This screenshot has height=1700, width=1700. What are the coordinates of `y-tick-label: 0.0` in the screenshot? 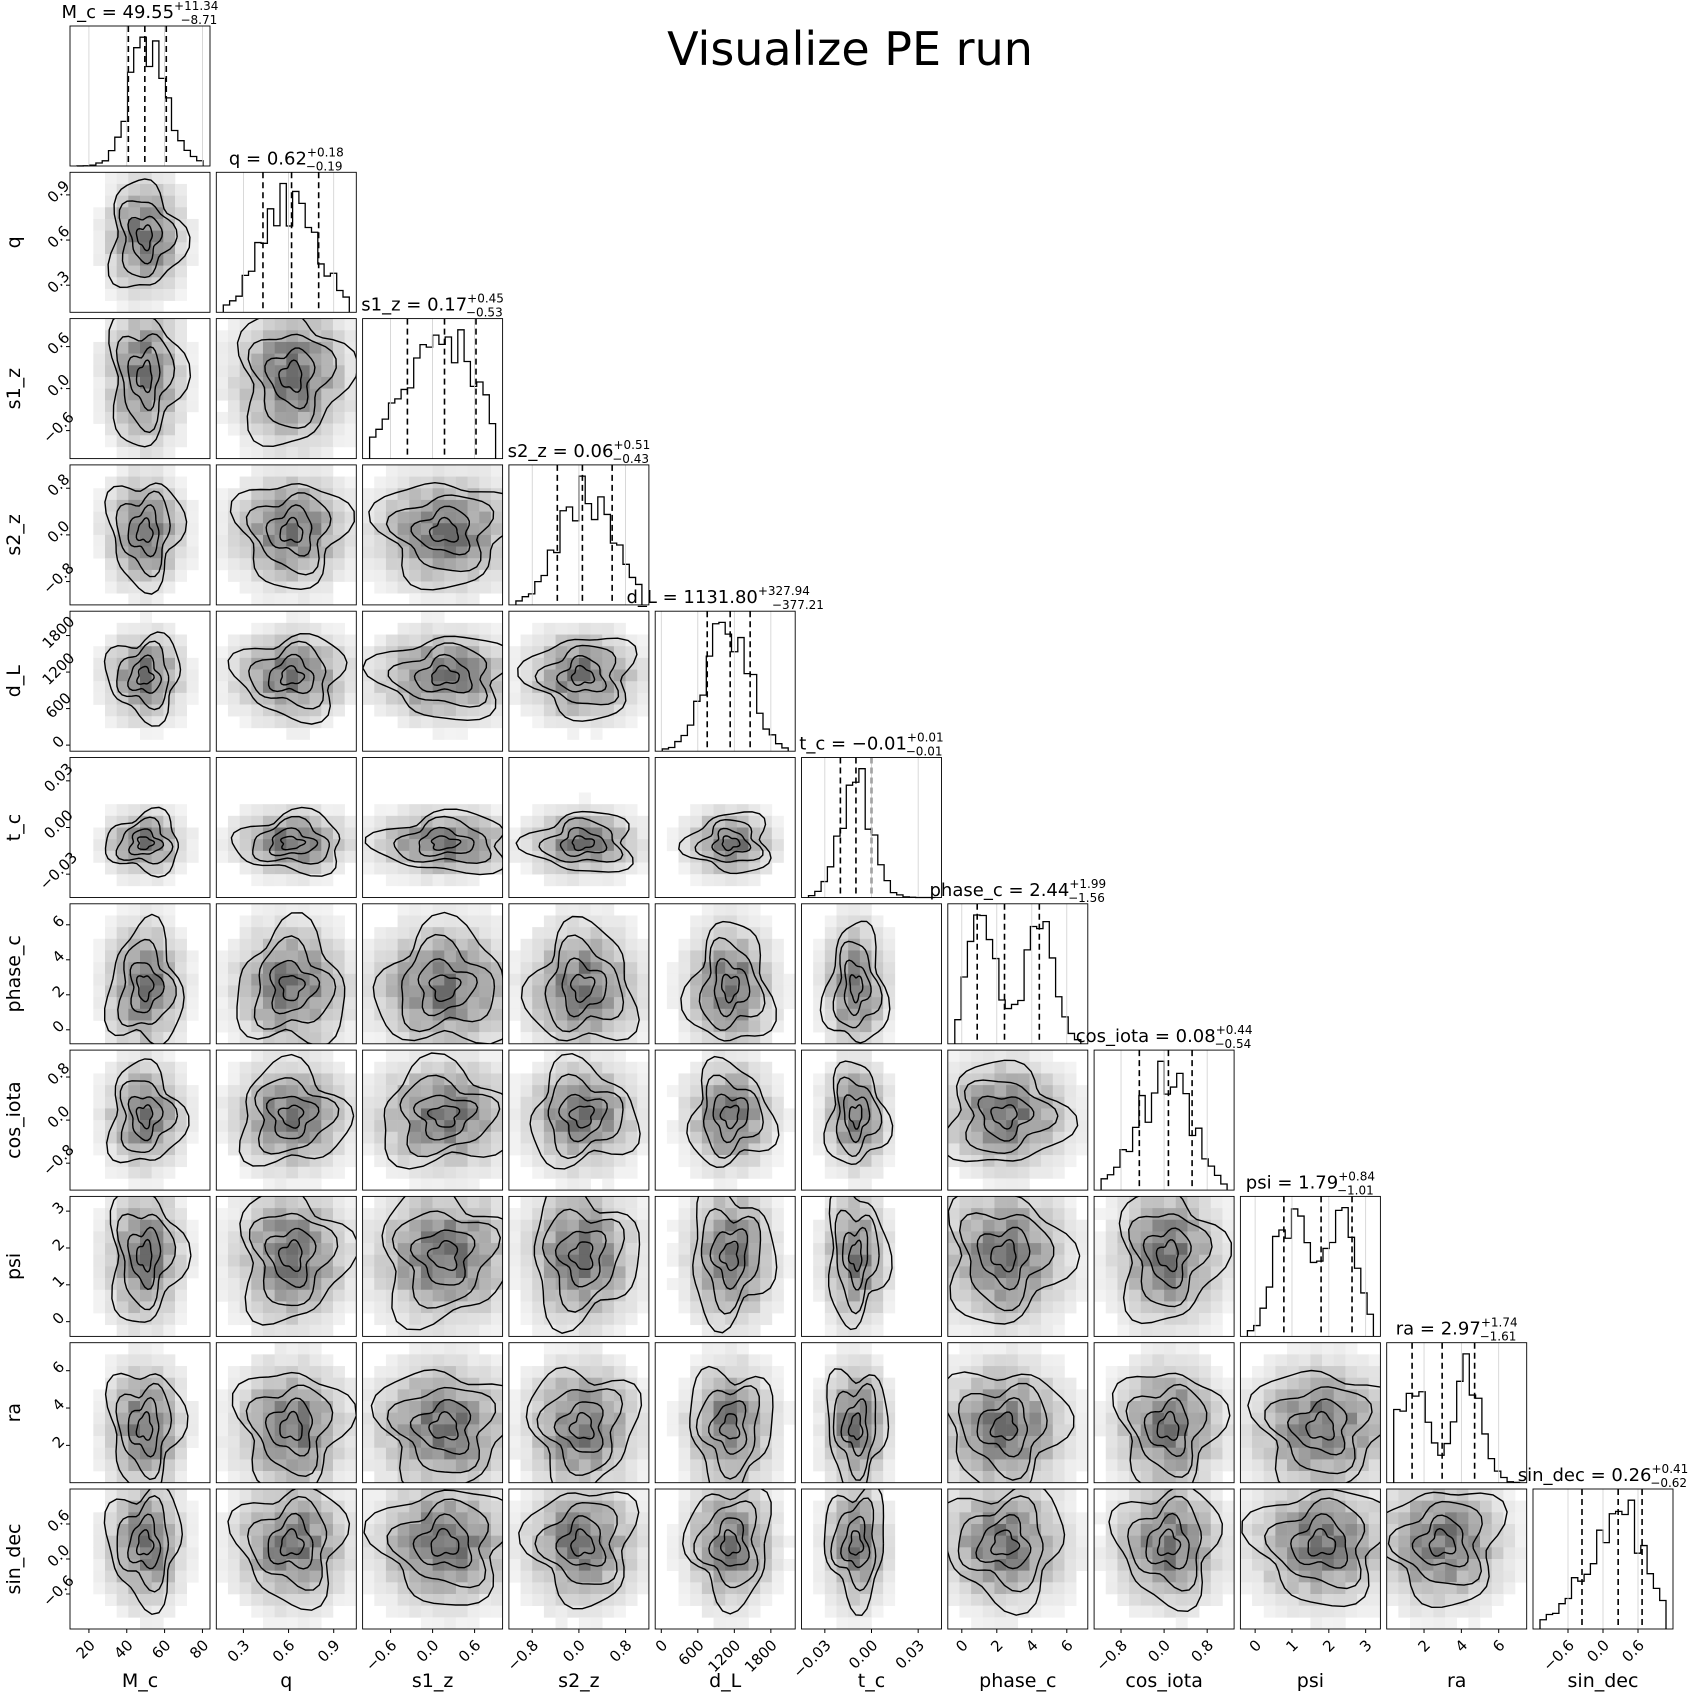 It's located at (59, 532).